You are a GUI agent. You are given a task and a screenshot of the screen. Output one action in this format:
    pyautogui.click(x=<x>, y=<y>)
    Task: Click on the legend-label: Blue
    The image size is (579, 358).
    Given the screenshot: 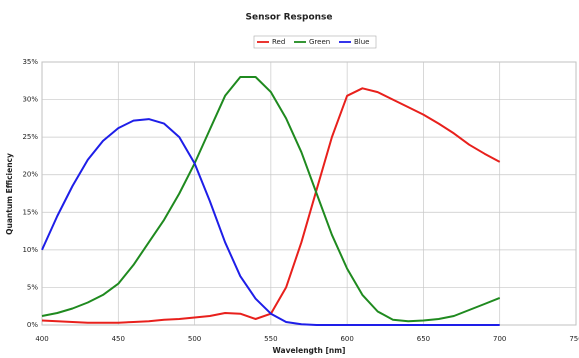 What is the action you would take?
    pyautogui.click(x=362, y=42)
    